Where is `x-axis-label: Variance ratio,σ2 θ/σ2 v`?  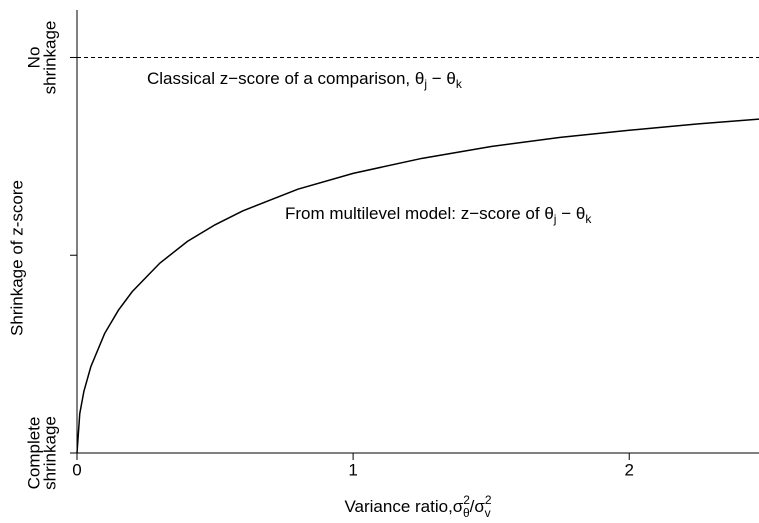
x-axis-label: Variance ratio,σ2 θ/σ2 v is located at coordinates (417, 506).